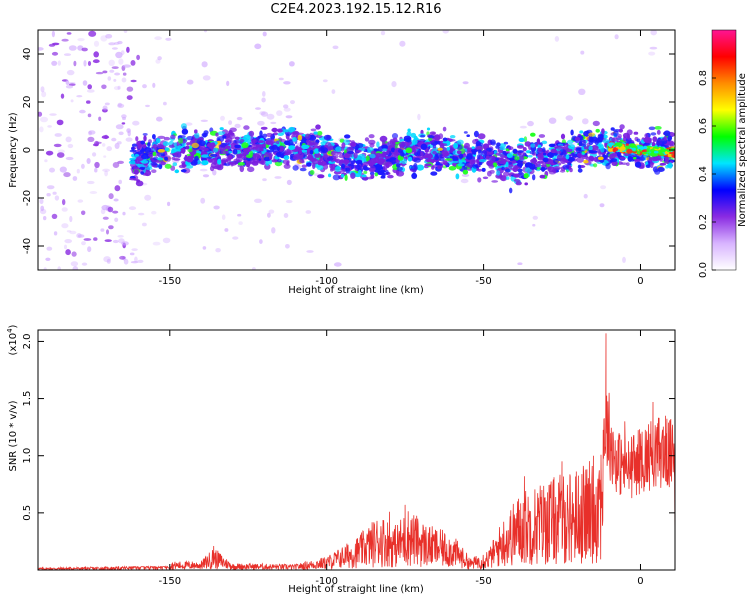 The height and width of the screenshot is (600, 750). What do you see at coordinates (13, 150) in the screenshot?
I see `heatmap-y-axis-label: Frequency (Hz)` at bounding box center [13, 150].